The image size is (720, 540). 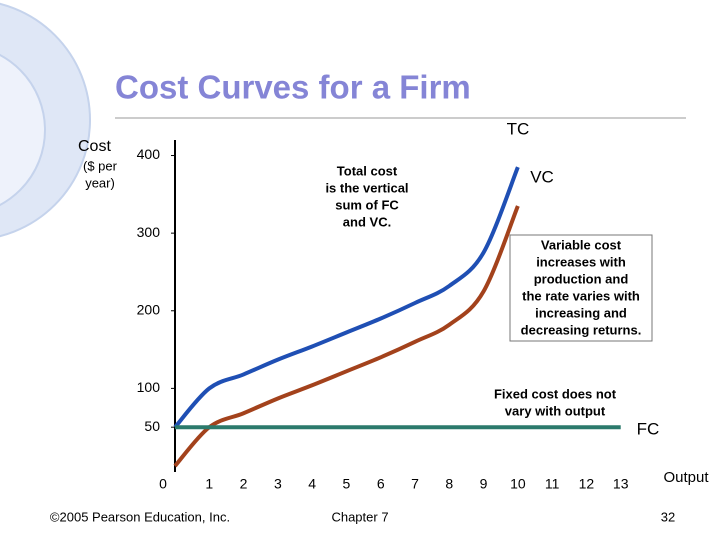 What do you see at coordinates (152, 426) in the screenshot?
I see `y-tick-label: 50` at bounding box center [152, 426].